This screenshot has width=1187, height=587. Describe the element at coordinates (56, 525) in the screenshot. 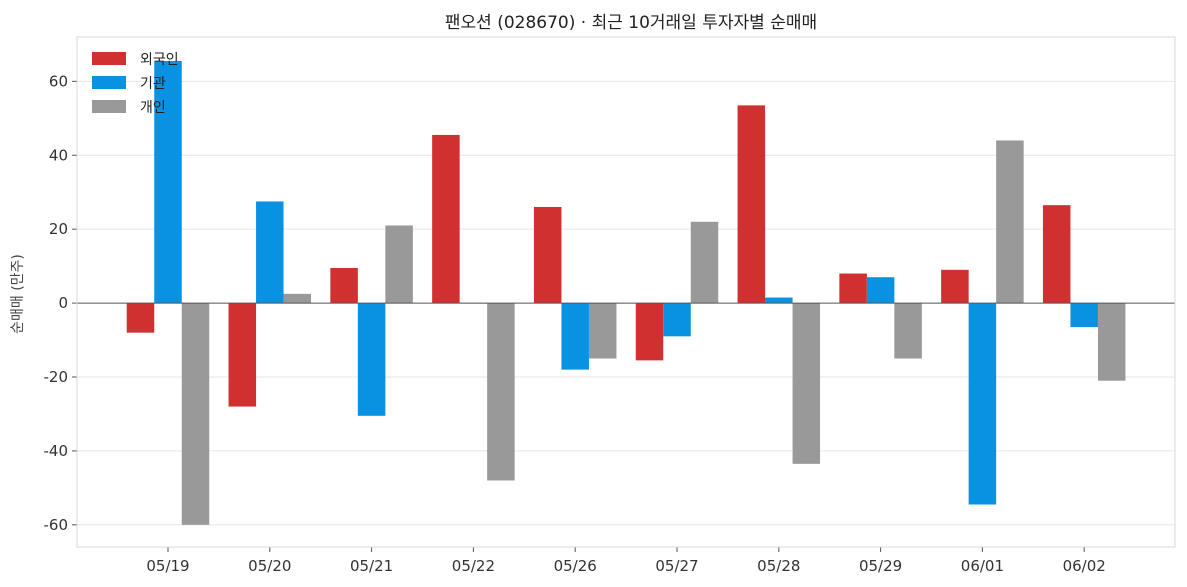

I see `y-tick-label: -60` at that location.